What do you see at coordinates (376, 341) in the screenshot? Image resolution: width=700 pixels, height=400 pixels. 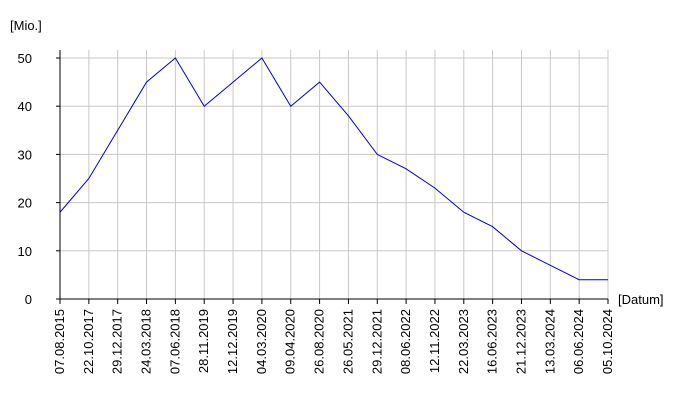 I see `x-tick-label: 29.12.2021` at bounding box center [376, 341].